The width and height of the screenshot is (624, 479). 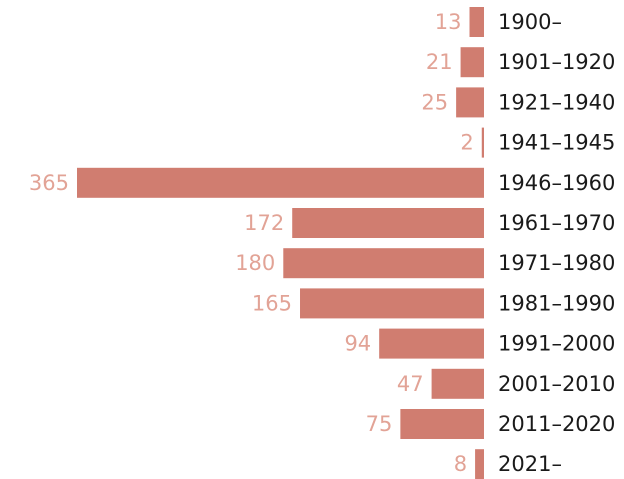 What do you see at coordinates (556, 344) in the screenshot?
I see `category-label: 1991–2000` at bounding box center [556, 344].